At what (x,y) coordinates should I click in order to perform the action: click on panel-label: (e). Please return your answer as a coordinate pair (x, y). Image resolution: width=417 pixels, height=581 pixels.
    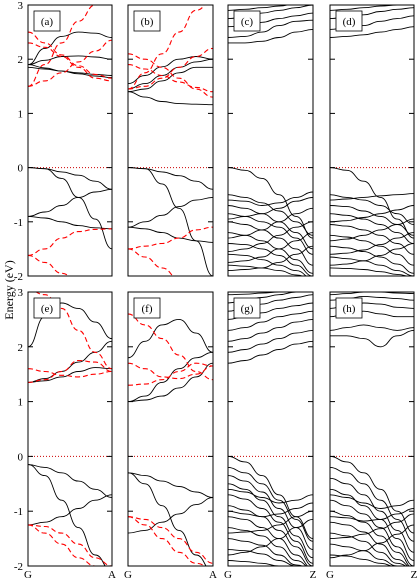
    Looking at the image, I should click on (47, 308).